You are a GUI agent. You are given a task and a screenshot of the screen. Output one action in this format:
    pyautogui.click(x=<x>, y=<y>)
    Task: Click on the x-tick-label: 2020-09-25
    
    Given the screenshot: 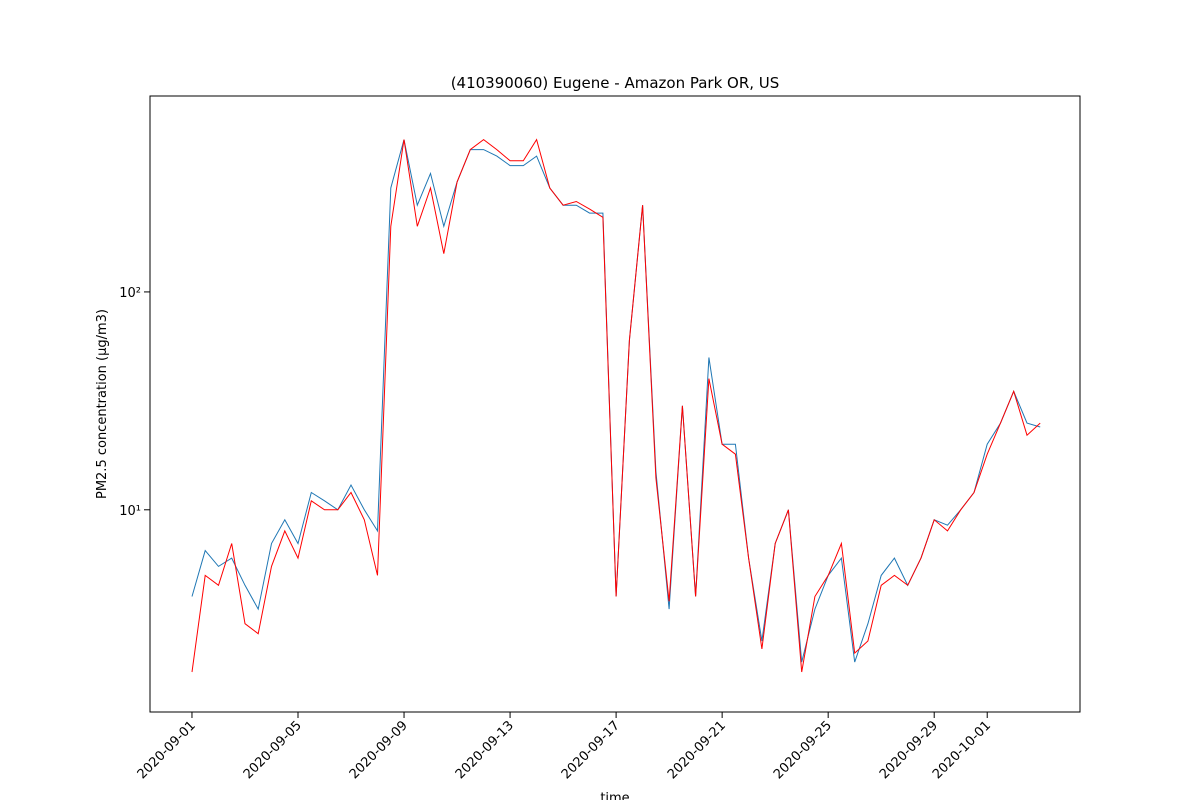 What is the action you would take?
    pyautogui.click(x=803, y=750)
    